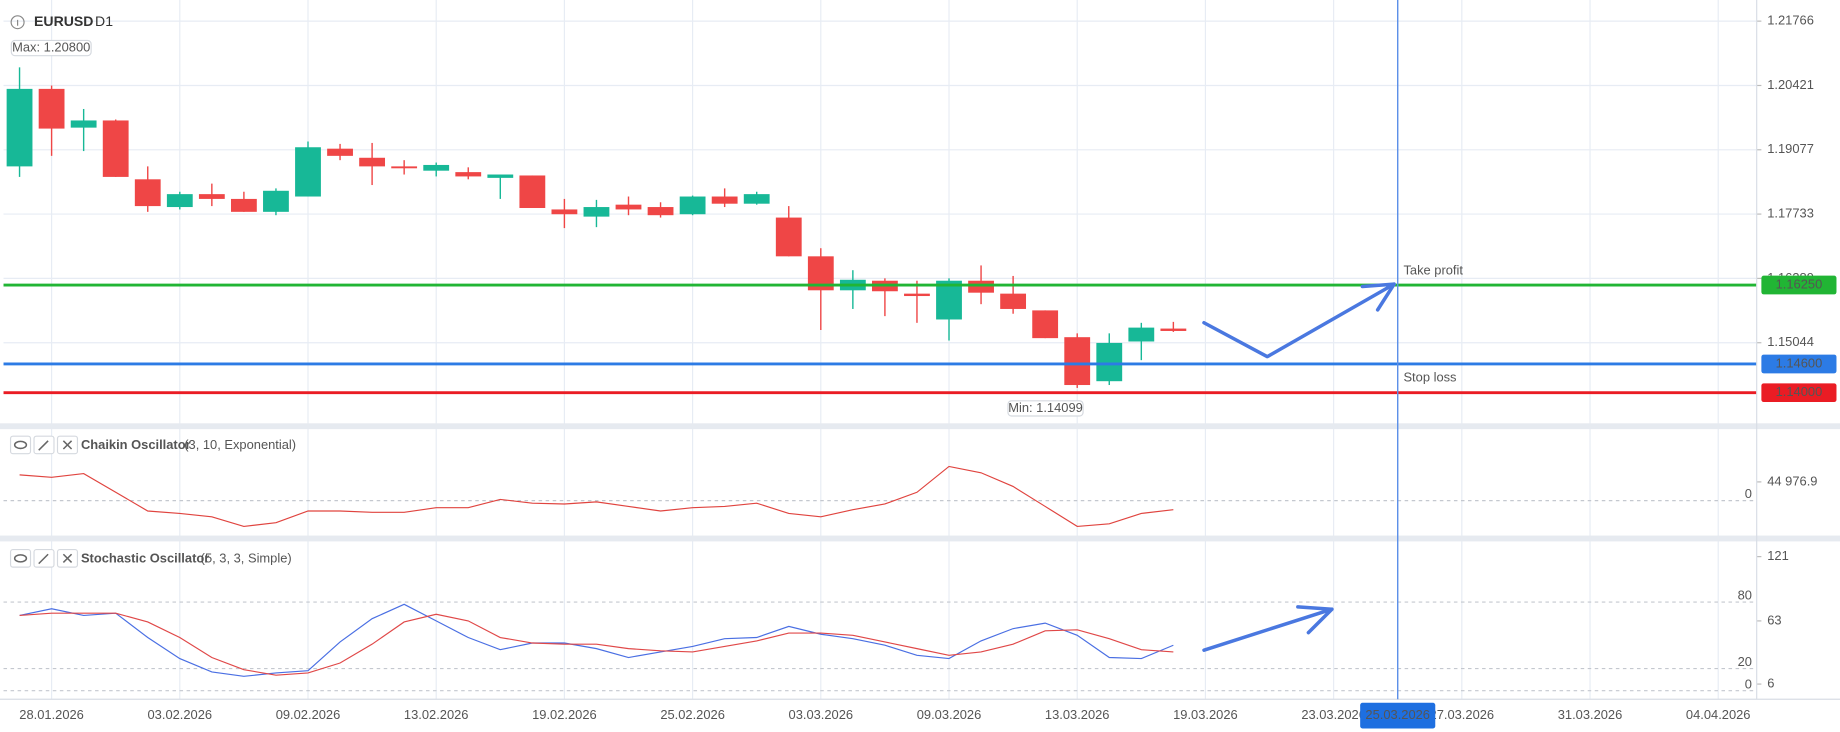  What do you see at coordinates (1205, 714) in the screenshot?
I see `x-tick-label: 19.03.2026` at bounding box center [1205, 714].